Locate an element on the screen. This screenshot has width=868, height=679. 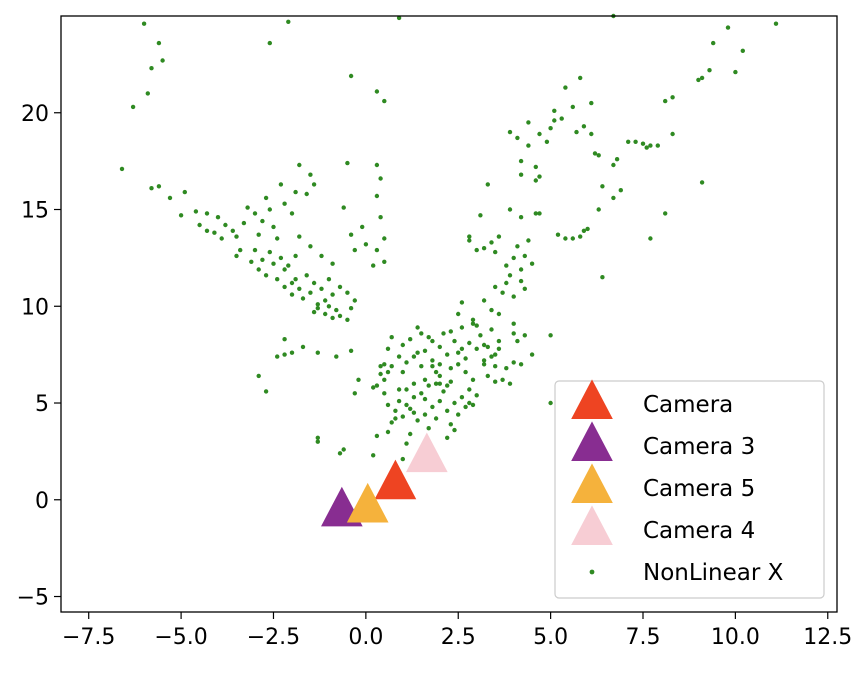
legend-box is located at coordinates (689, 489).